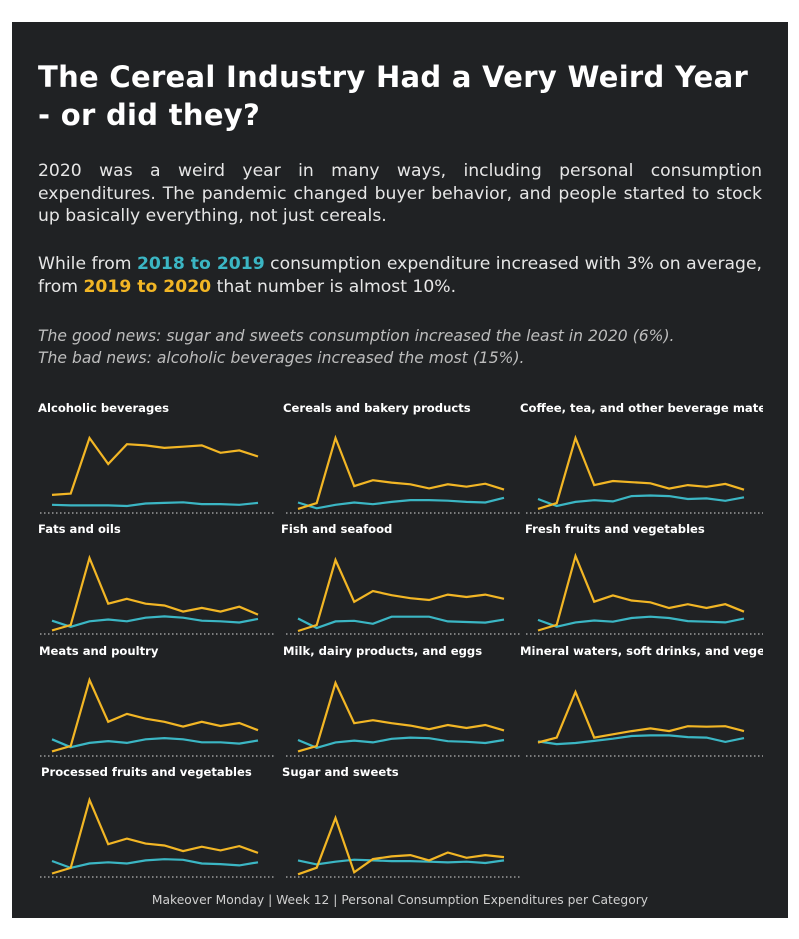 The width and height of the screenshot is (799, 939). What do you see at coordinates (146, 772) in the screenshot?
I see `chart-title: Processed fruits and vegetables` at bounding box center [146, 772].